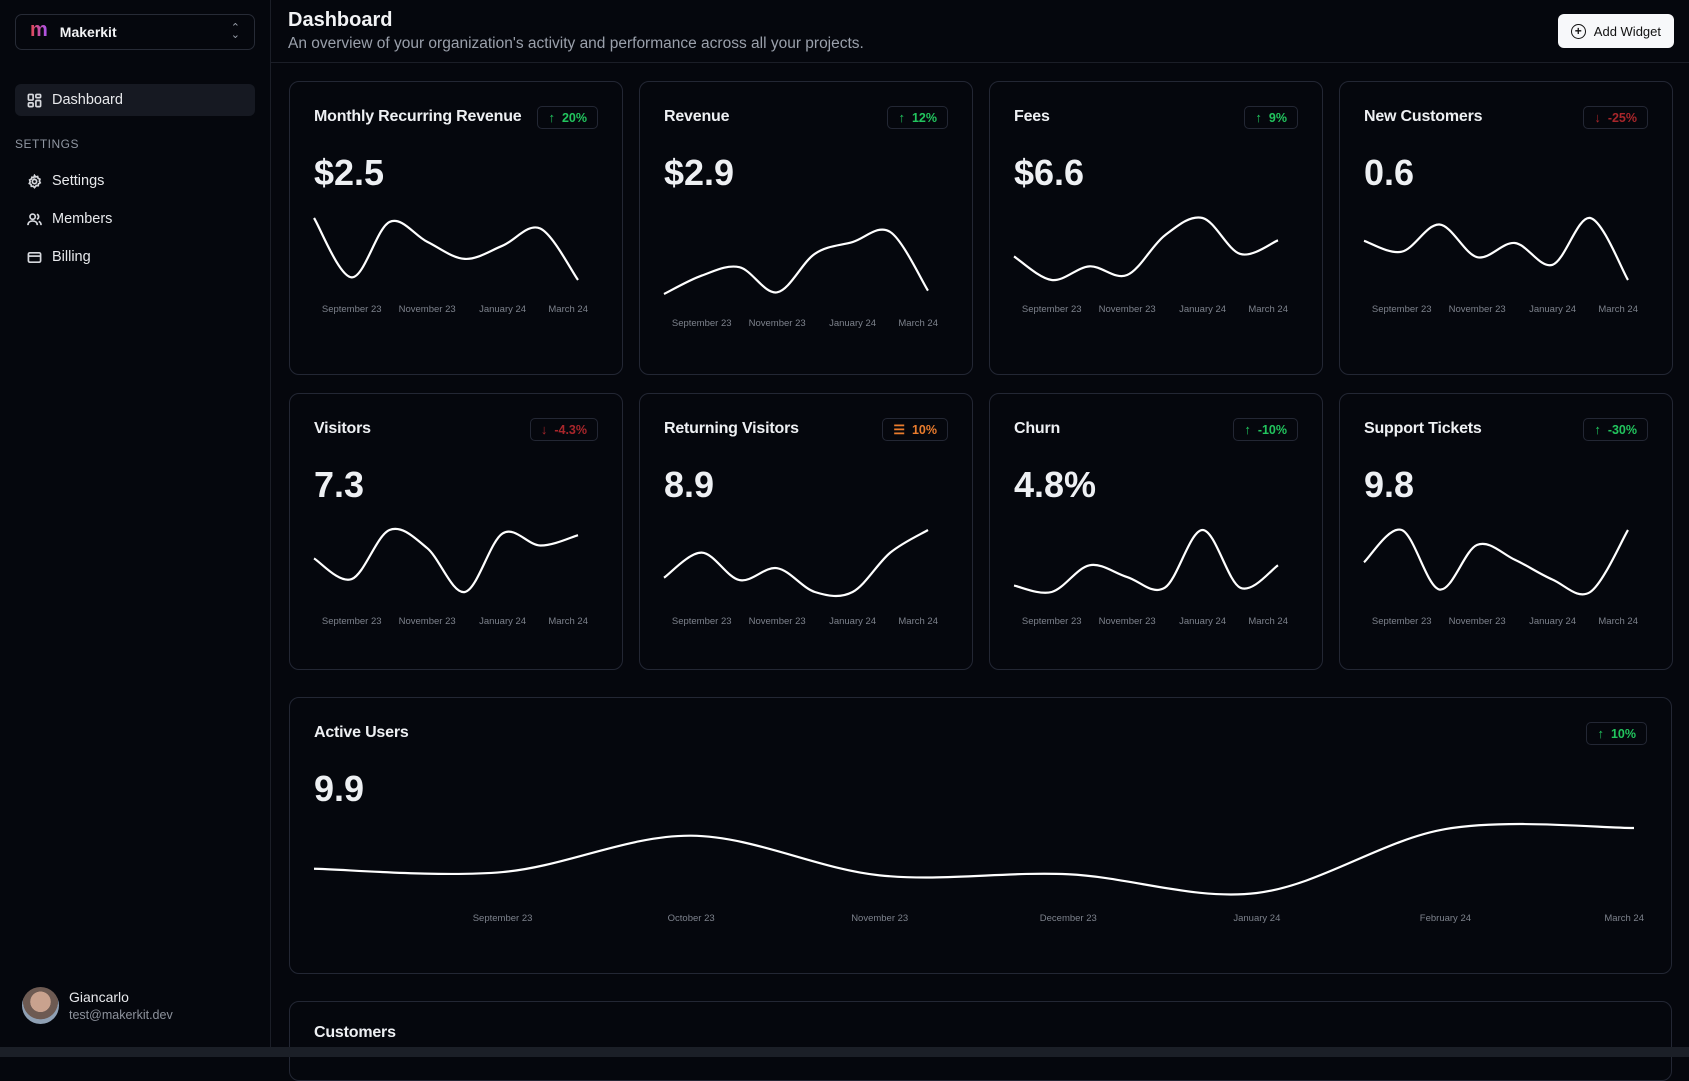 The width and height of the screenshot is (1689, 1081). I want to click on makerkit-logo: m, so click(39, 29).